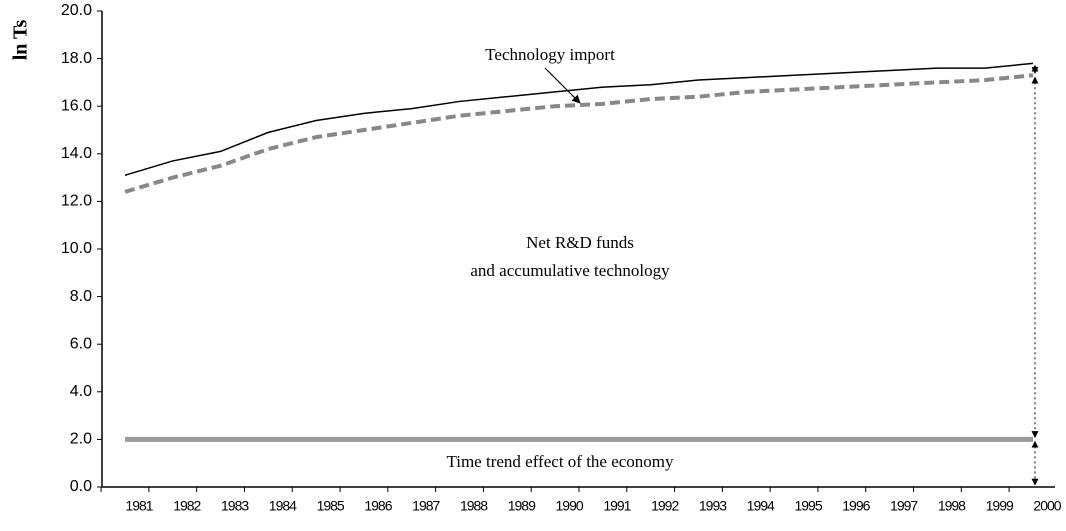 The image size is (1066, 531). Describe the element at coordinates (139, 506) in the screenshot. I see `x-tick-label: 1981` at that location.